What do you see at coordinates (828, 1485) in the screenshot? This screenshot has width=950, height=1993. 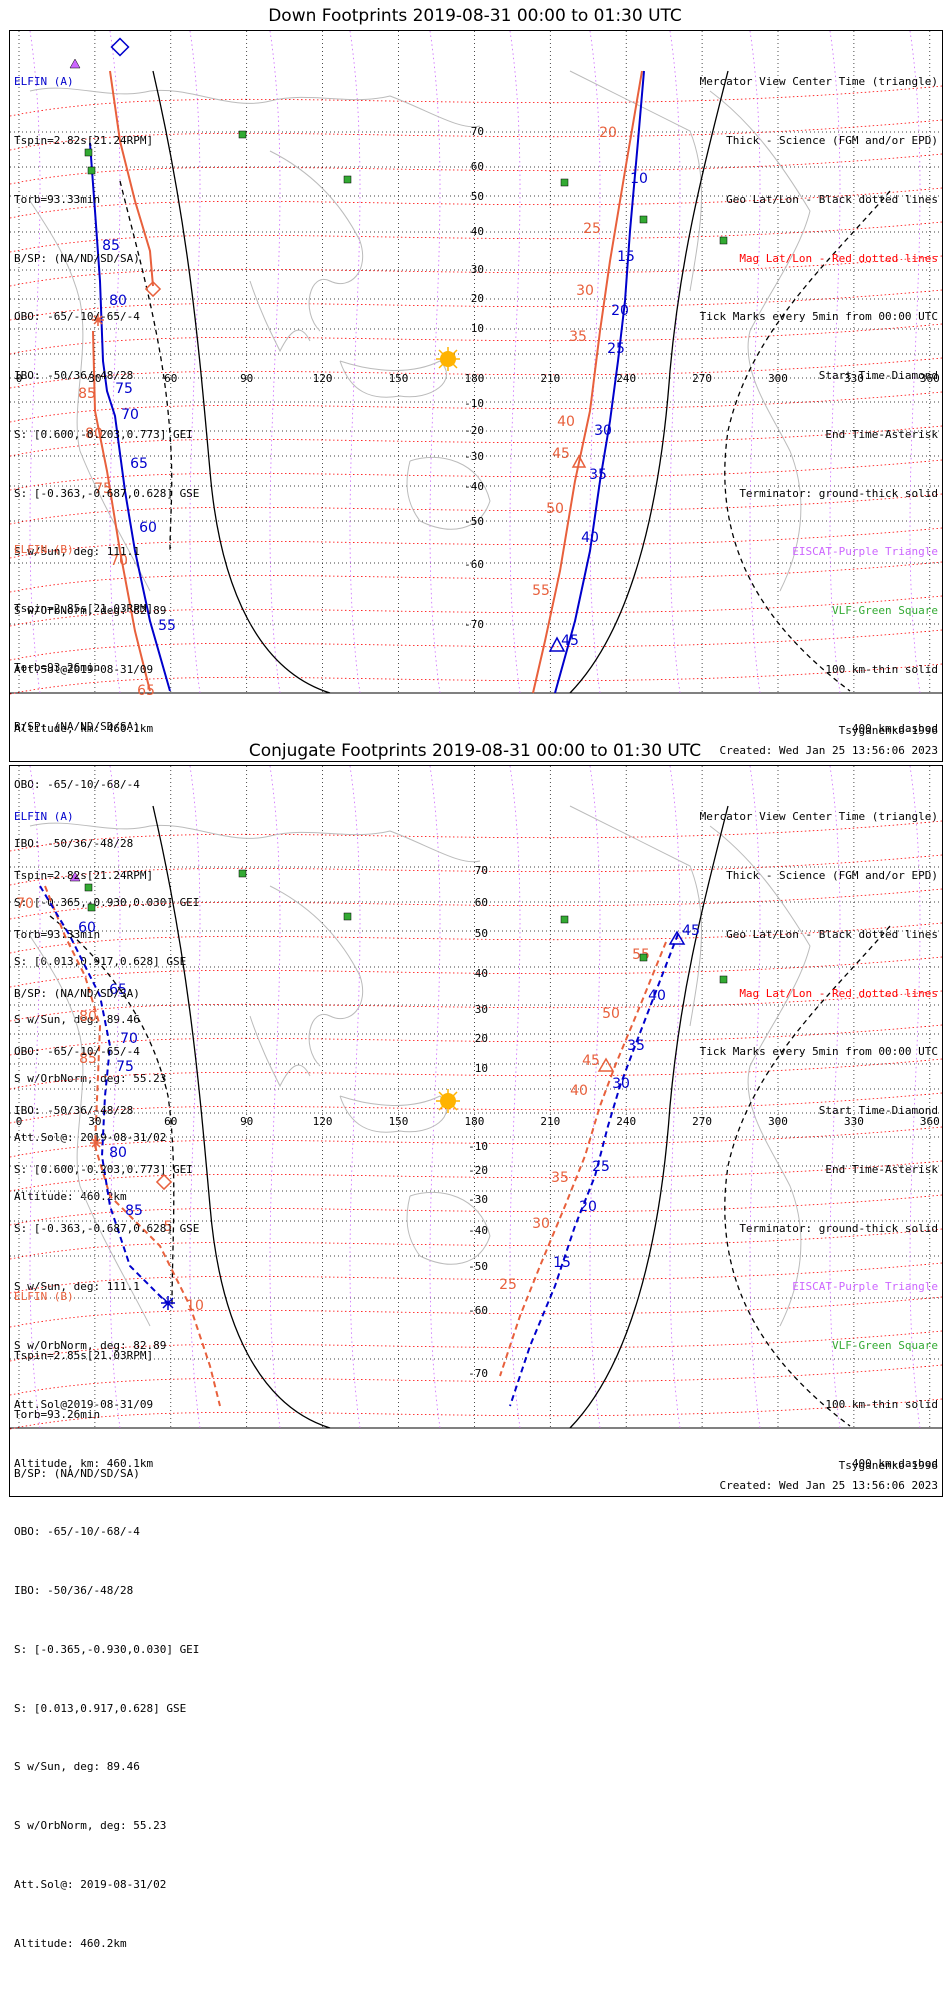 I see `created-label: Created: Wed Jan 25 13:56:06 2023` at bounding box center [828, 1485].